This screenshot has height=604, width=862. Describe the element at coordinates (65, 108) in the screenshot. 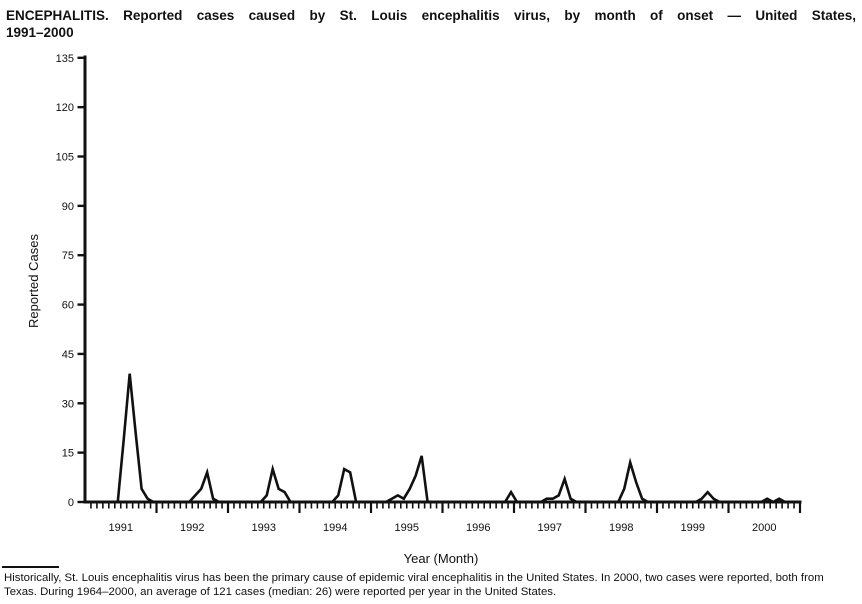

I see `svg-text: 120` at that location.